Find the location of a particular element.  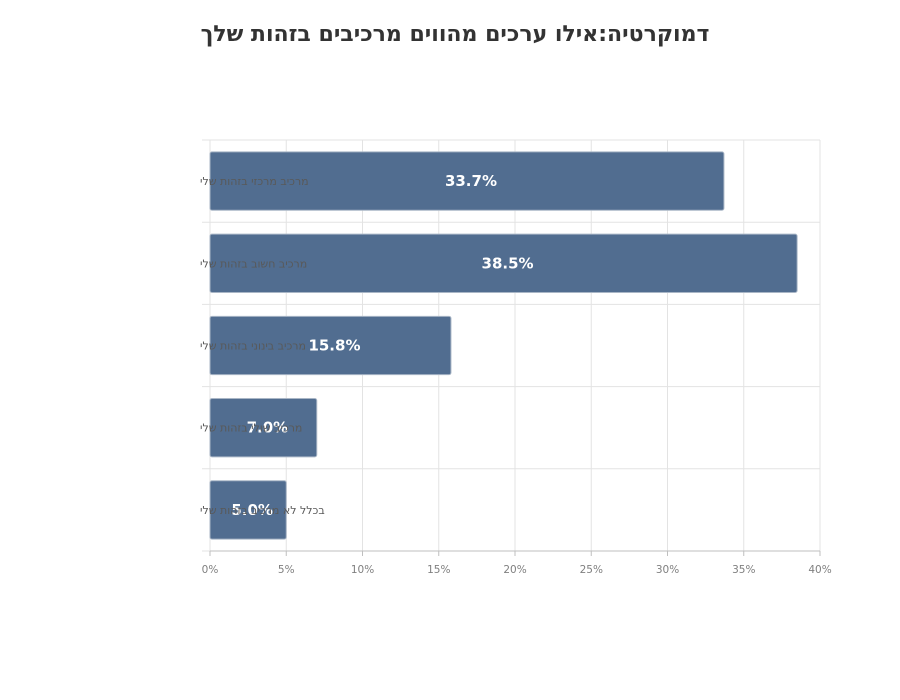

data-label: 15.8% is located at coordinates (334, 346).